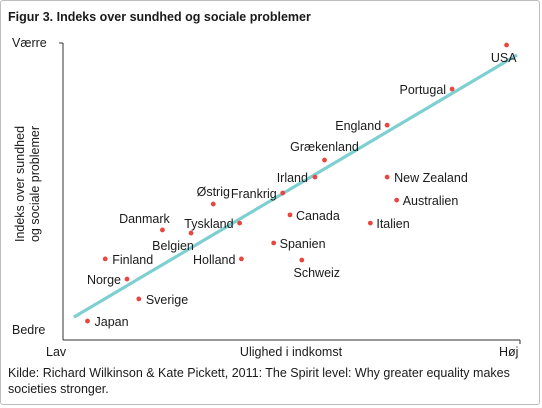 This screenshot has width=542, height=408. What do you see at coordinates (213, 204) in the screenshot?
I see `point-ostrig` at bounding box center [213, 204].